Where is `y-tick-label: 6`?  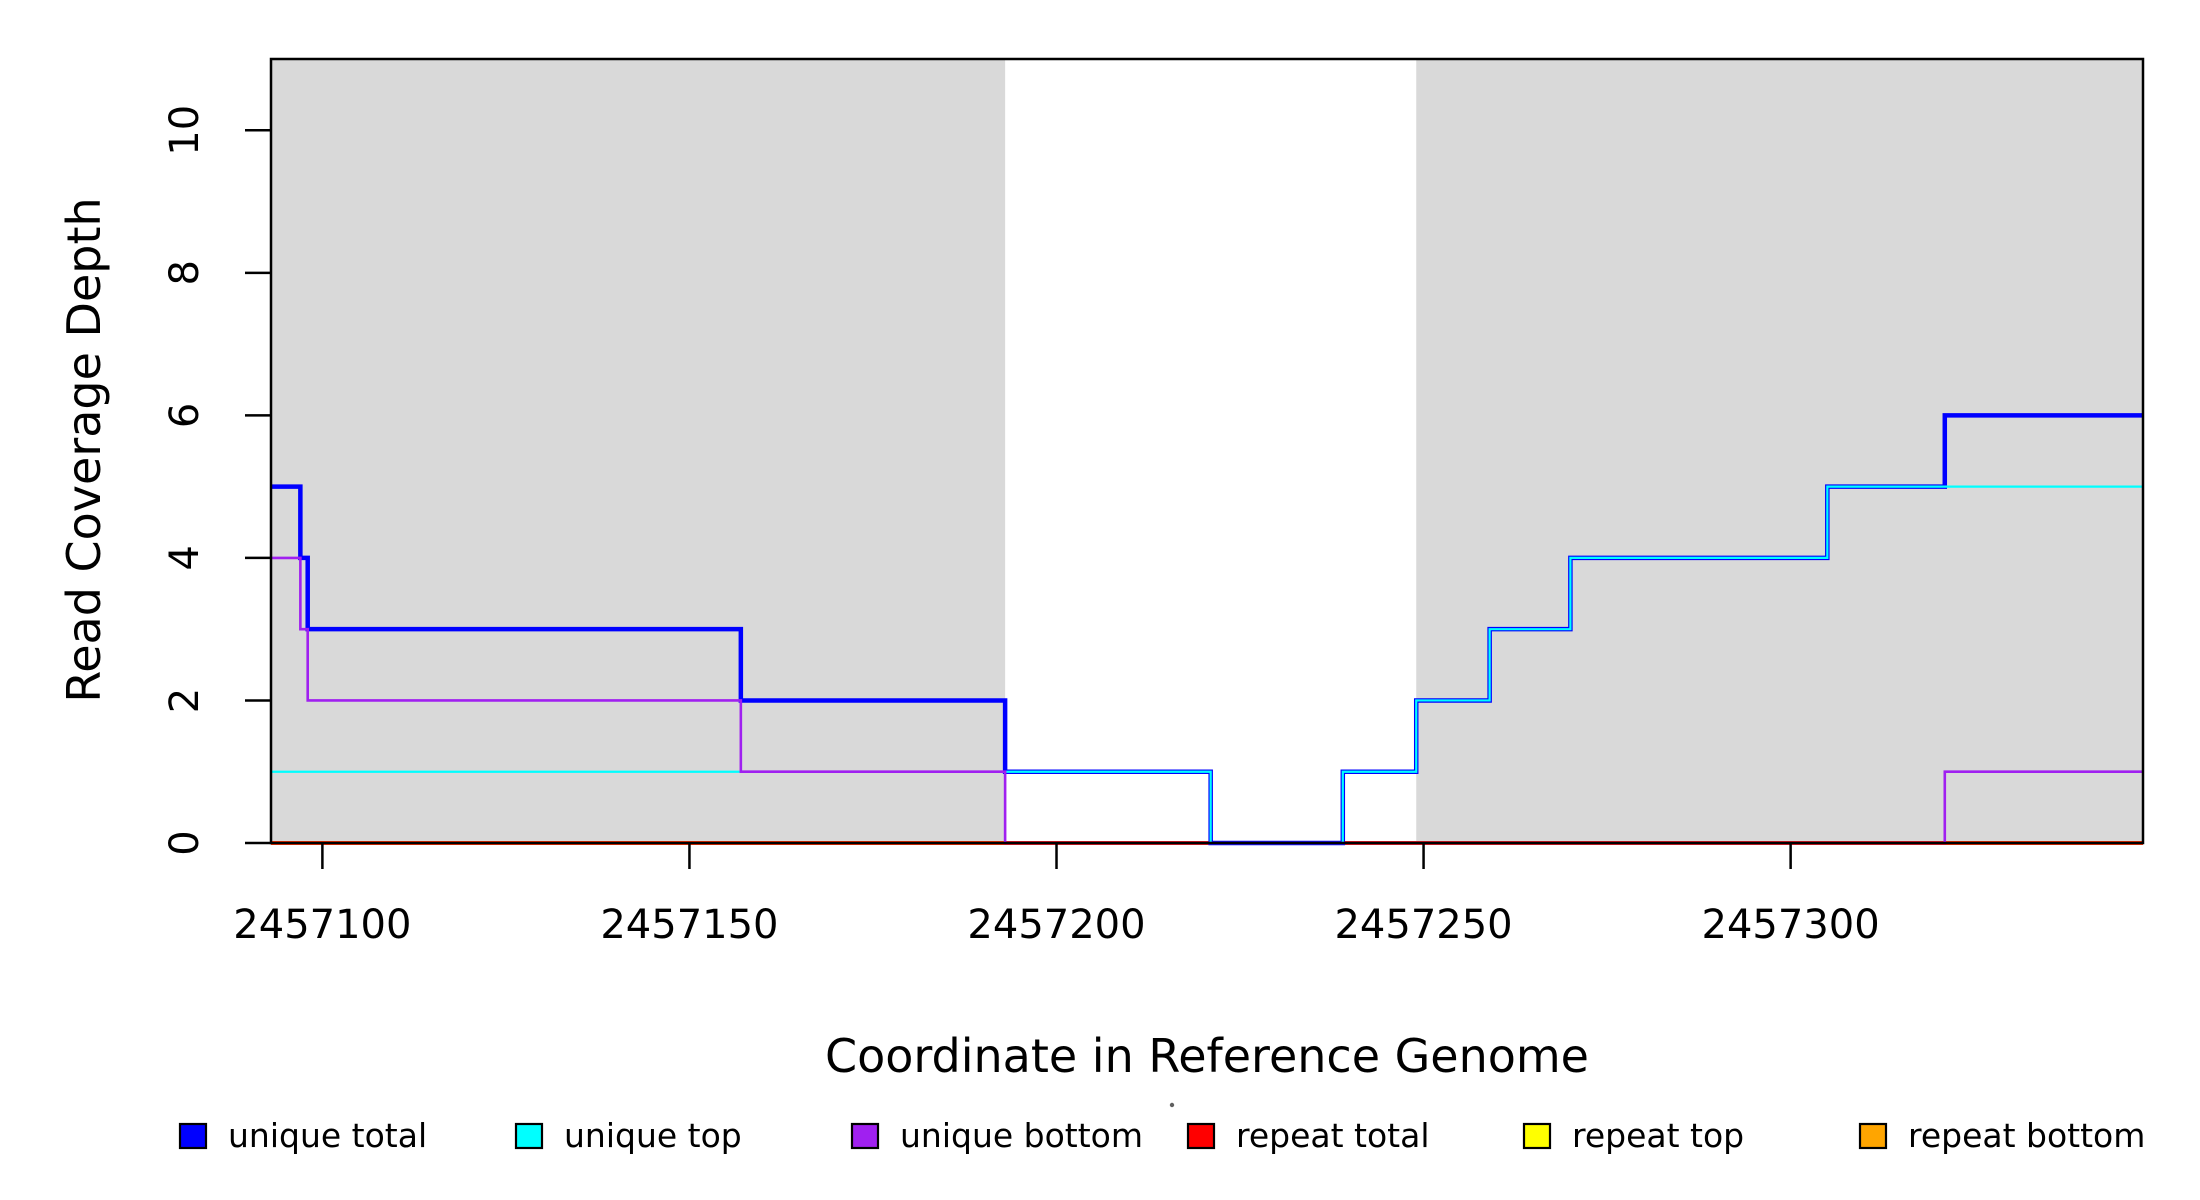
y-tick-label: 6 is located at coordinates (185, 415).